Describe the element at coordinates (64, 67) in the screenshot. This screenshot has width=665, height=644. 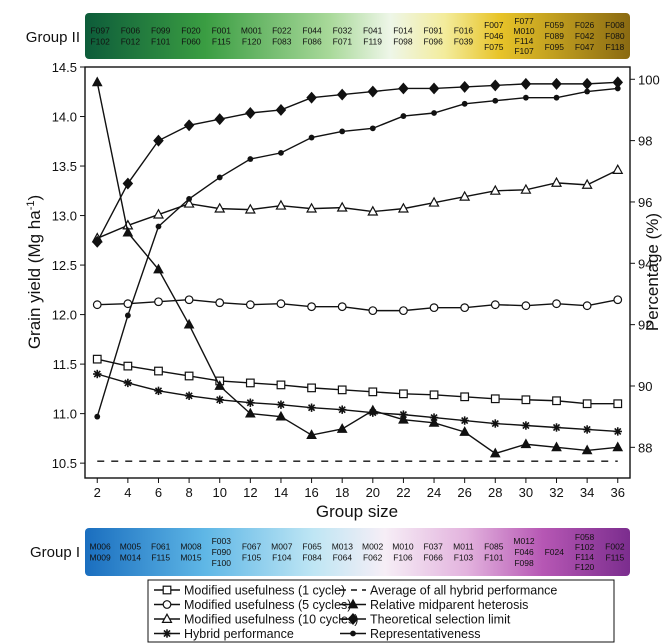
I see `y-tick-label: 14.5` at that location.